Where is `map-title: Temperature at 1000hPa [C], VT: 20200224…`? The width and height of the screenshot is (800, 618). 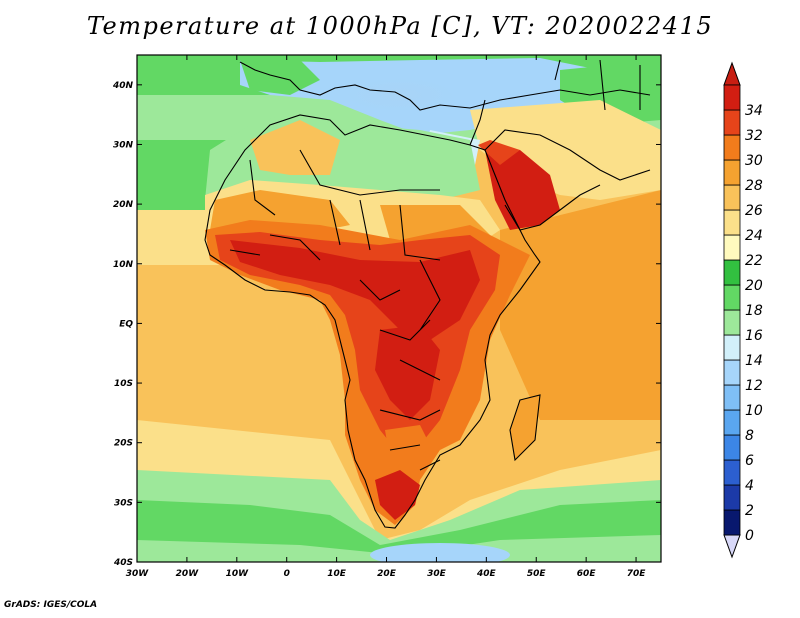 map-title: Temperature at 1000hPa [C], VT: 20200224… is located at coordinates (400, 26).